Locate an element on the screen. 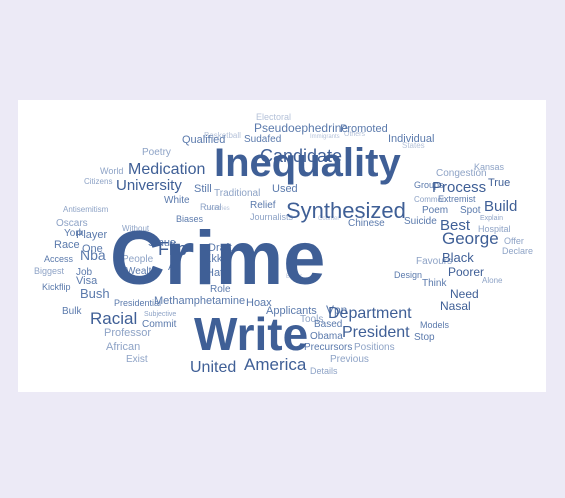 This screenshot has width=565, height=498. word-poetry: Poetry is located at coordinates (156, 152).